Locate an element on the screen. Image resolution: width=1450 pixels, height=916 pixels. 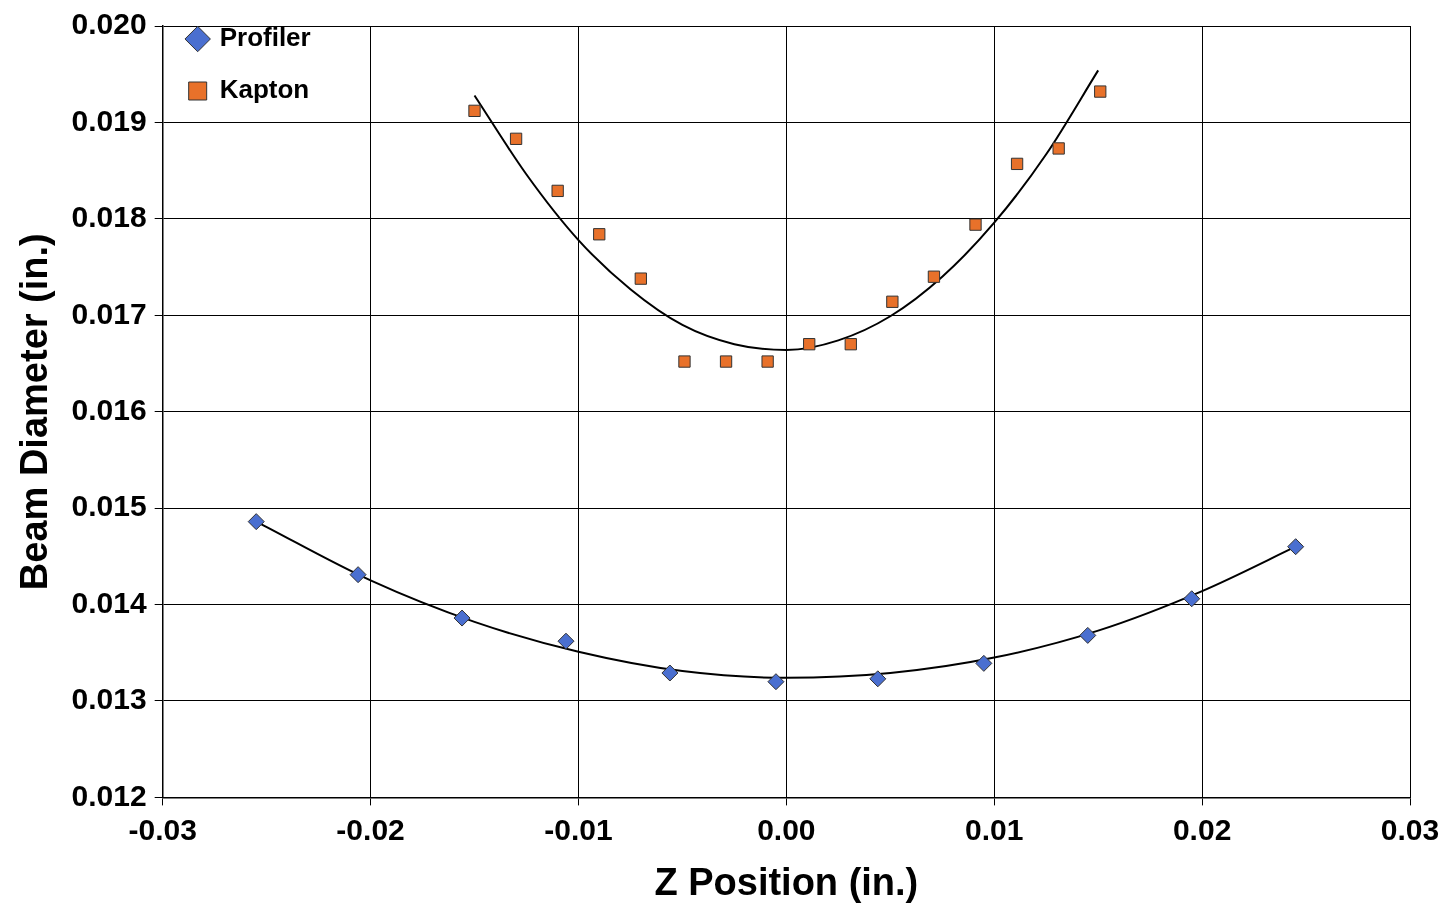
y-tick-label: 0.019 is located at coordinates (109, 120).